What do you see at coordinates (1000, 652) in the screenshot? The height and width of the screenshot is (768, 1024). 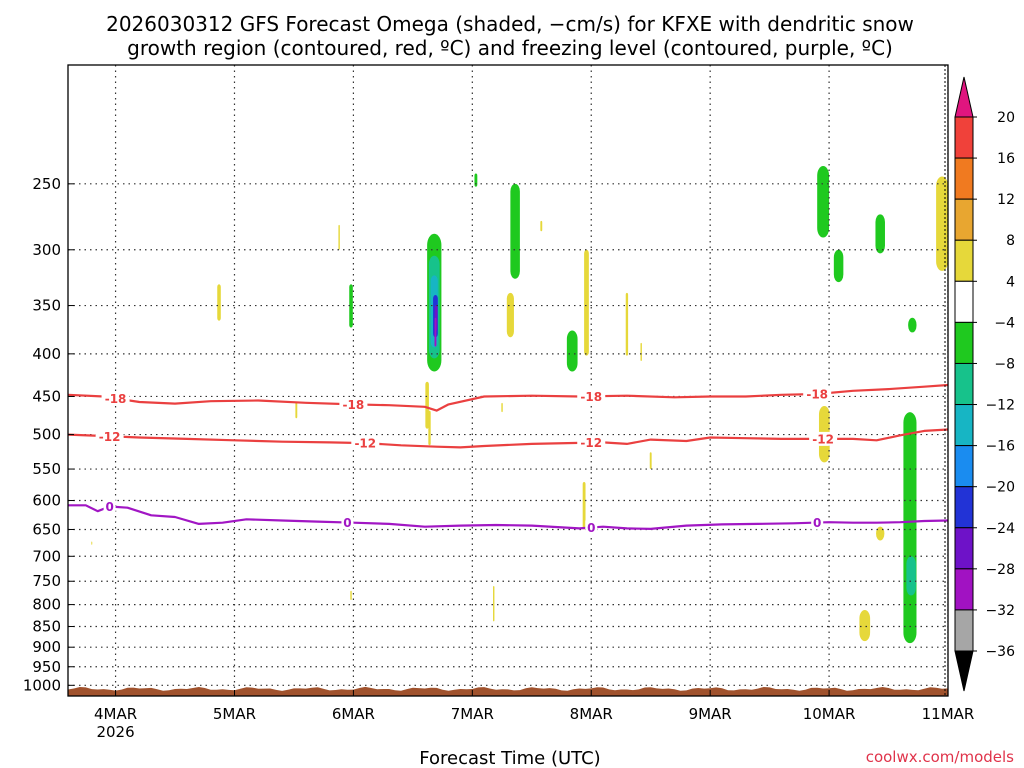 I see `colorbar-label: −36` at bounding box center [1000, 652].